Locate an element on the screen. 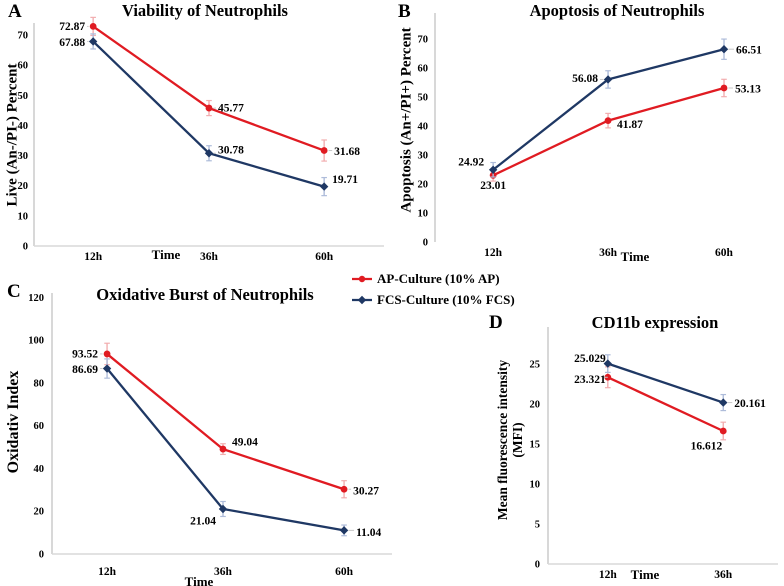  data-point-label: 72.87 is located at coordinates (72, 27).